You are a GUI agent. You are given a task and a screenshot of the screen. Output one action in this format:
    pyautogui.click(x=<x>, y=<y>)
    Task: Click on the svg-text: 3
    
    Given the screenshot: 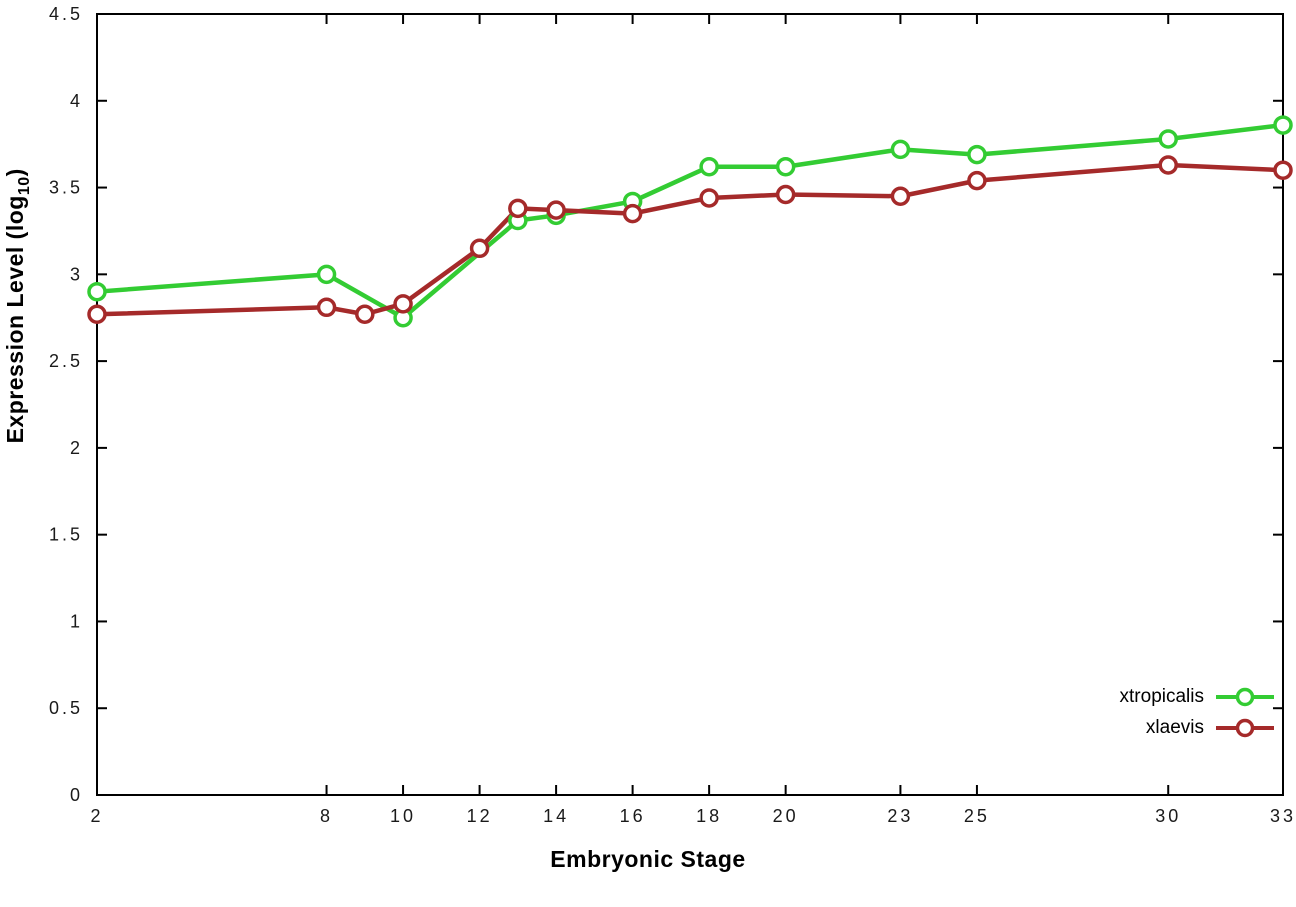 What is the action you would take?
    pyautogui.click(x=76, y=274)
    